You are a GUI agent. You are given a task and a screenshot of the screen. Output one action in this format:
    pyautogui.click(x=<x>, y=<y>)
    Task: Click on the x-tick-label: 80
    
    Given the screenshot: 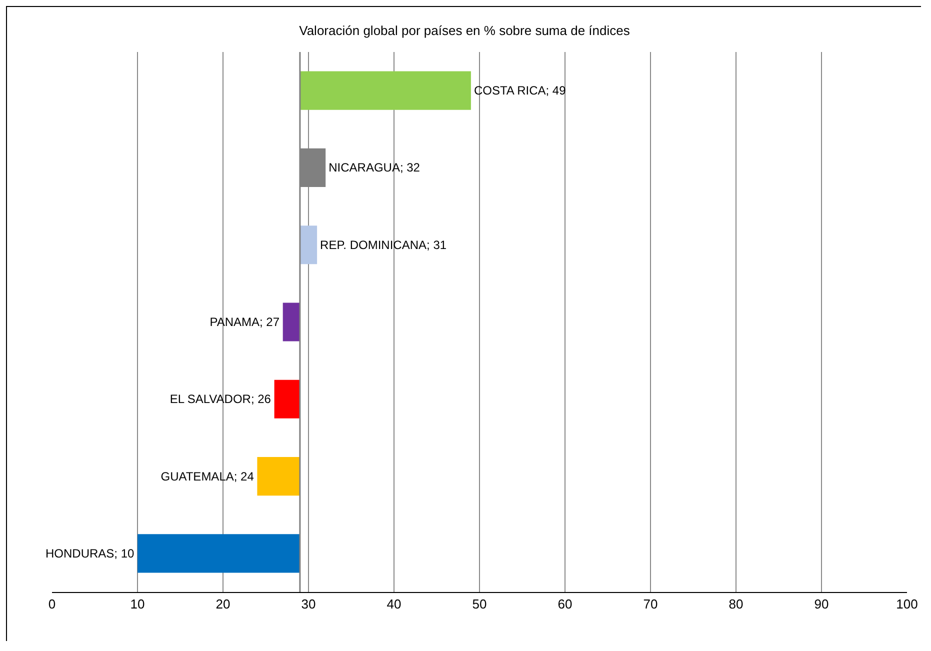 What is the action you would take?
    pyautogui.click(x=736, y=604)
    